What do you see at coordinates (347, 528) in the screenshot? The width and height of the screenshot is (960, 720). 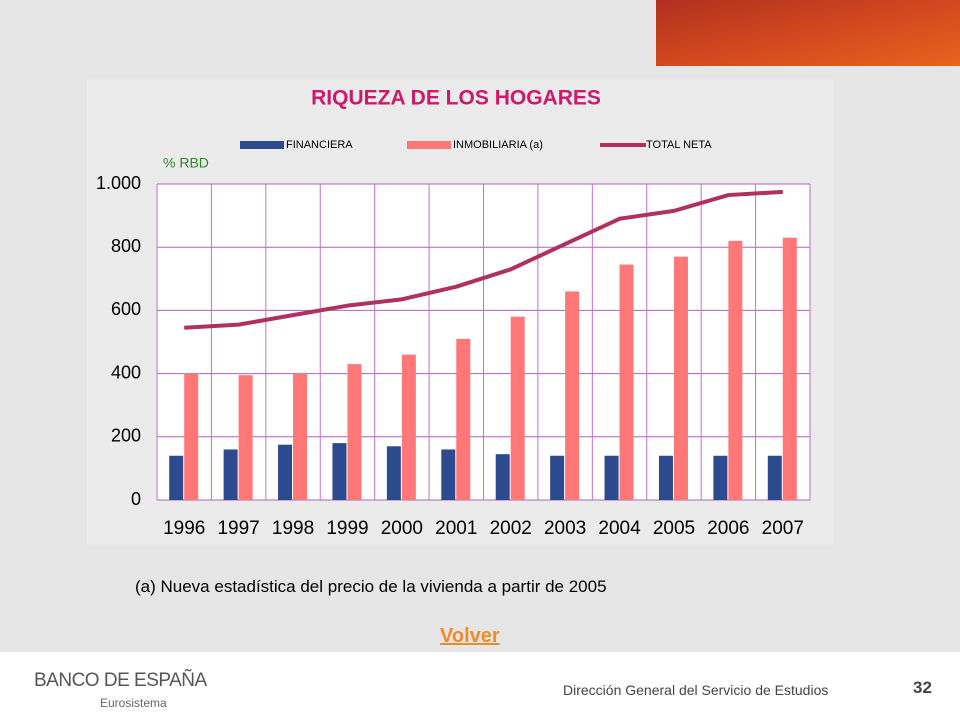 I see `x-tick-label: 1999` at bounding box center [347, 528].